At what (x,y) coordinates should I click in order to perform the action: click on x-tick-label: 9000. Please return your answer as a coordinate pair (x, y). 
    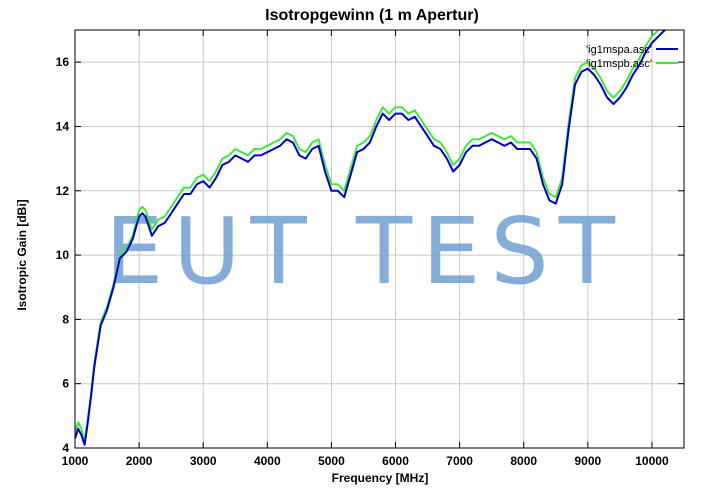
    Looking at the image, I should click on (587, 461).